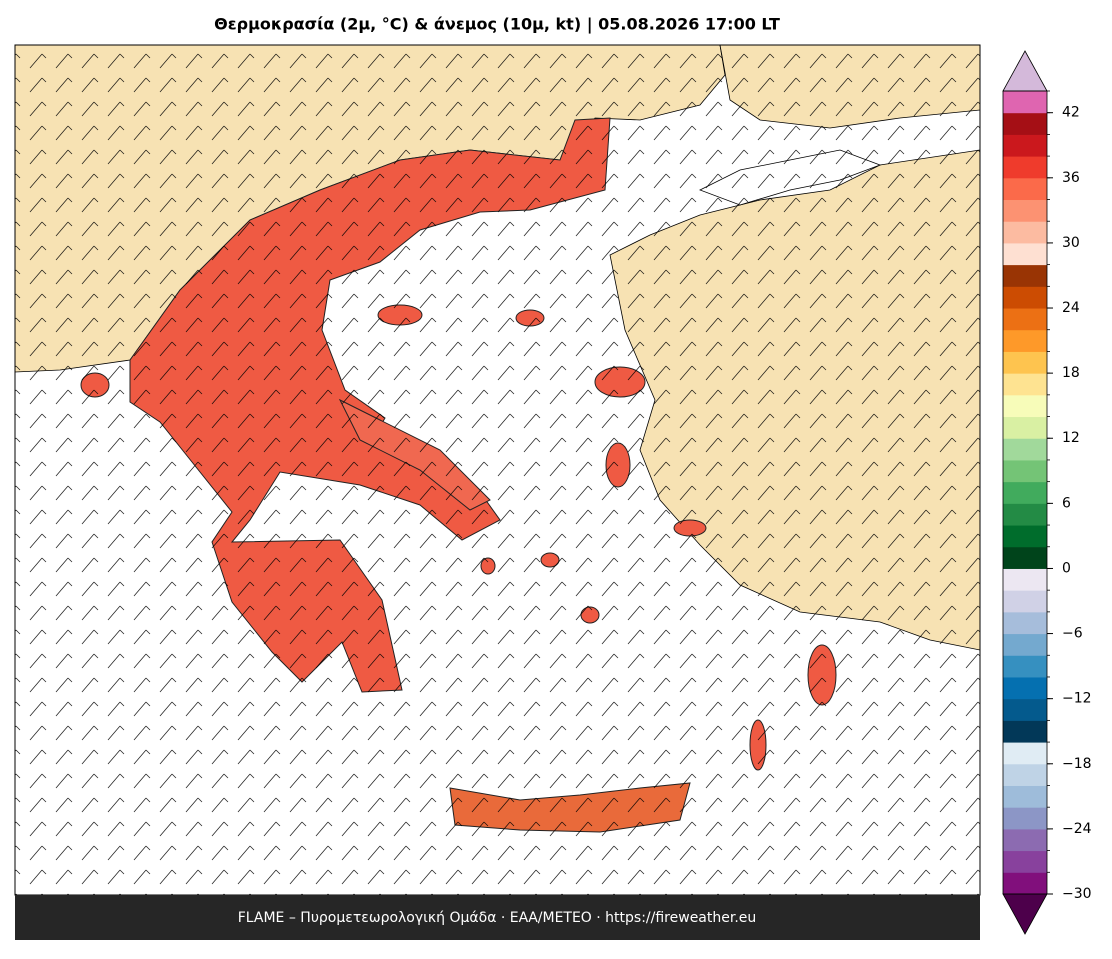 The width and height of the screenshot is (1112, 959). Describe the element at coordinates (1066, 503) in the screenshot. I see `colorbar-tick-label: 6` at that location.